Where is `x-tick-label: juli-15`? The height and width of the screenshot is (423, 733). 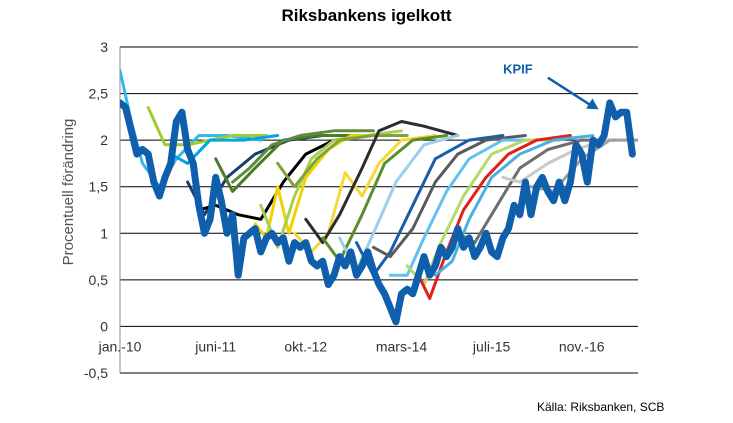 x-tick-label: juli-15 is located at coordinates (491, 346).